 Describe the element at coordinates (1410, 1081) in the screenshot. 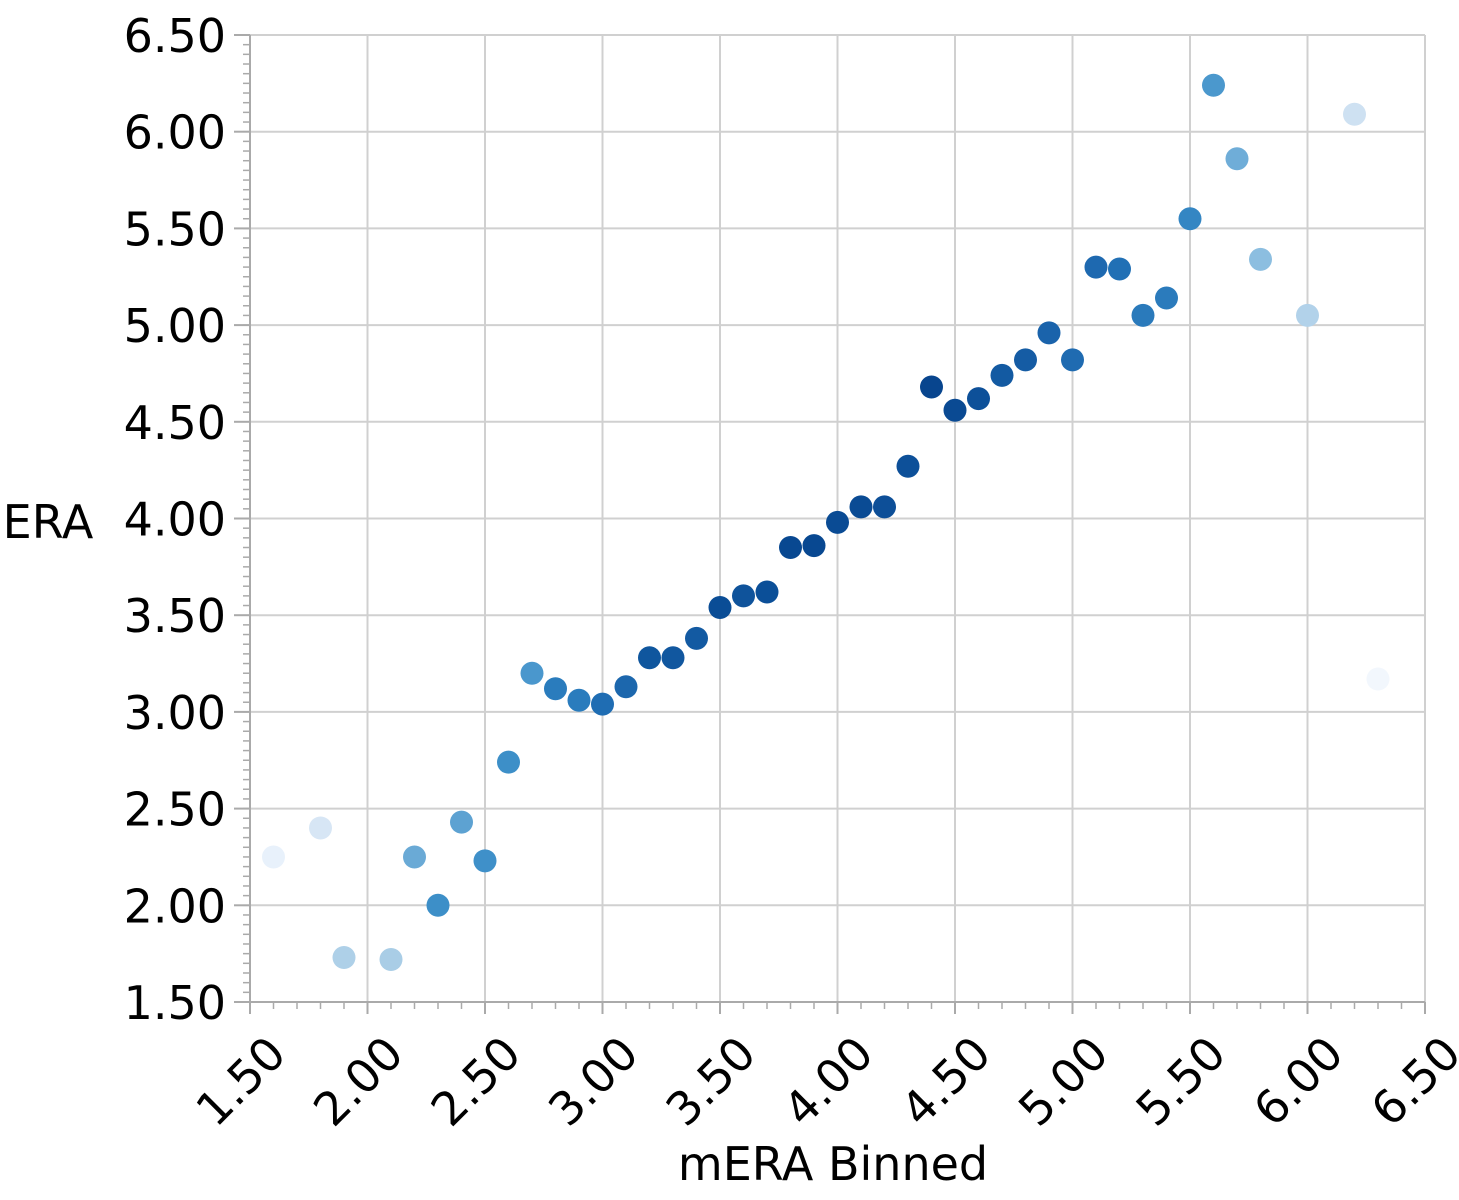

I see `x-tick-label: 6.50` at that location.